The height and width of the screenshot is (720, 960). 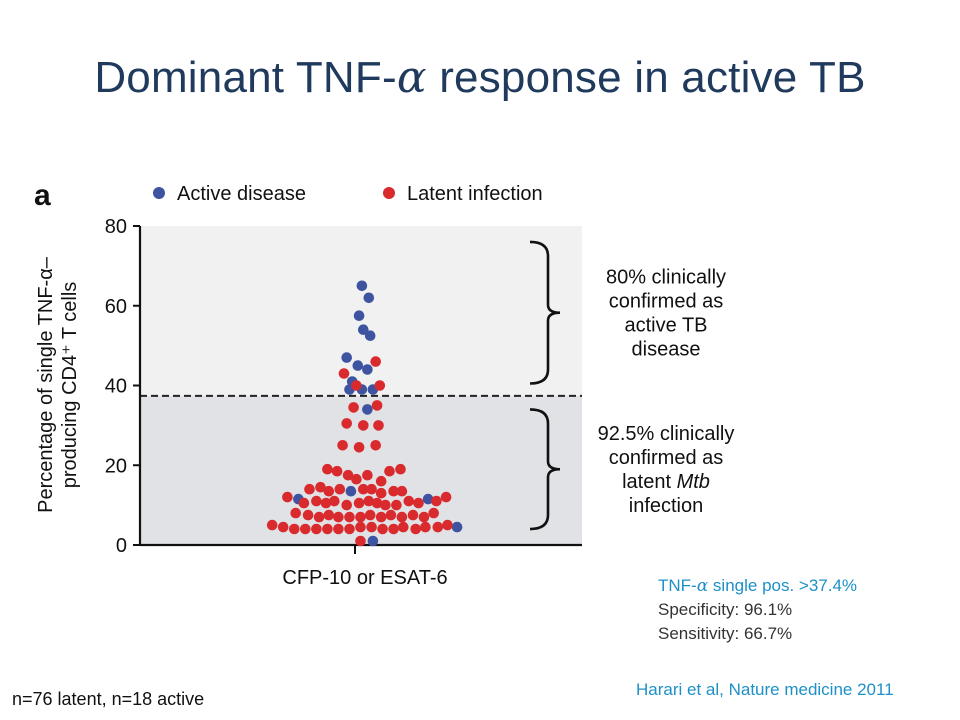 I want to click on bracket-text-line: 80% clinically, so click(x=666, y=278).